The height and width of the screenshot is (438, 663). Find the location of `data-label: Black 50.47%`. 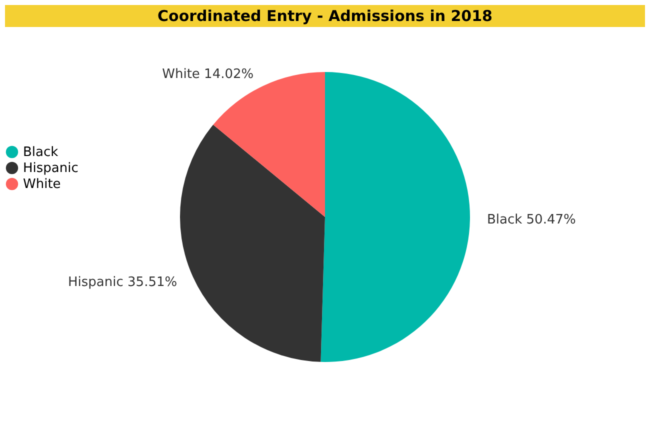

data-label: Black 50.47% is located at coordinates (531, 220).